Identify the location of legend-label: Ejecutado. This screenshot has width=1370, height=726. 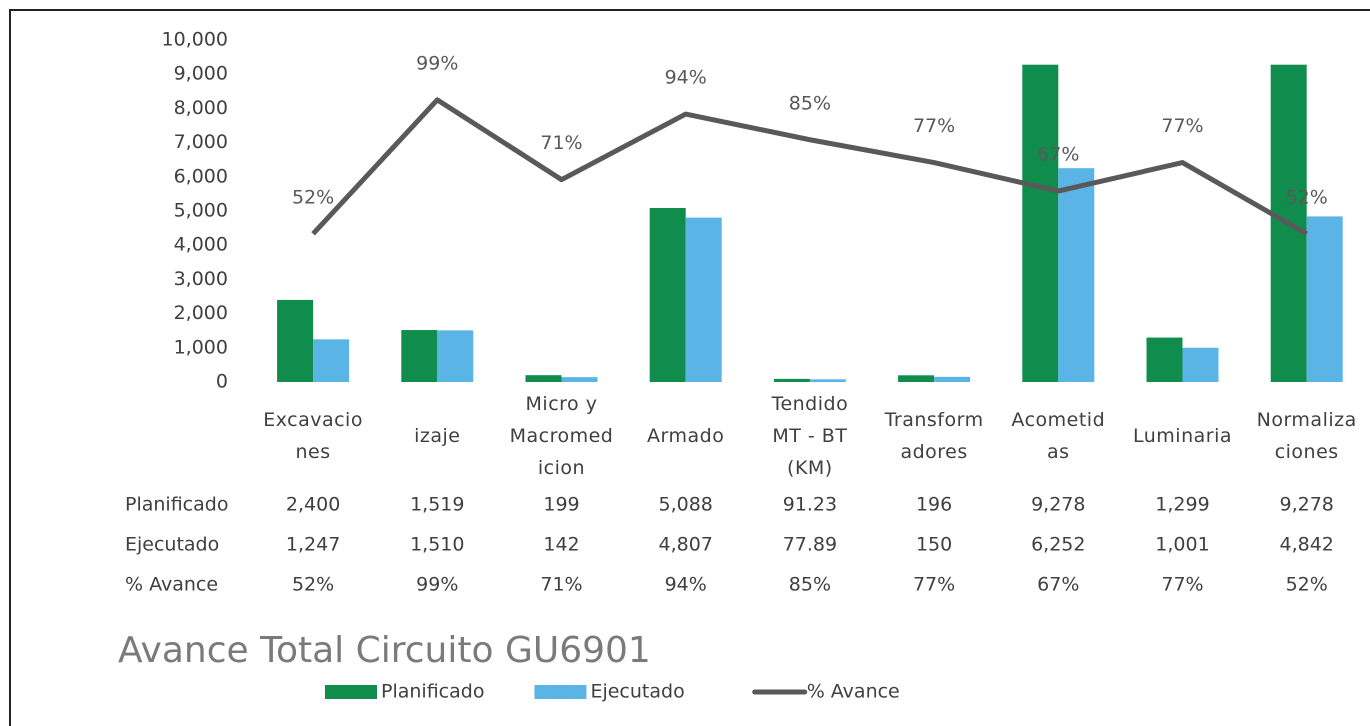
(637, 692).